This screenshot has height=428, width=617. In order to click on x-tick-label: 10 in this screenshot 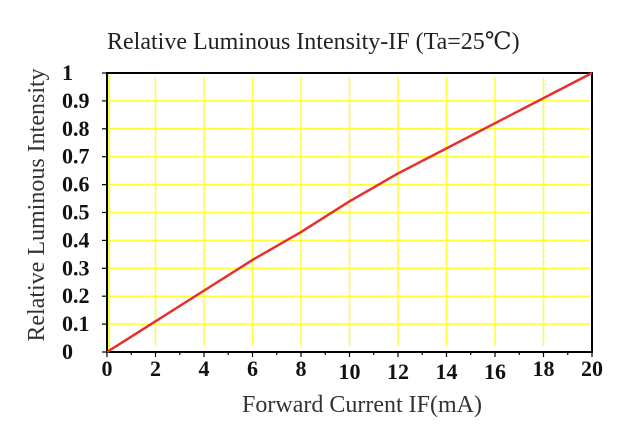, I will do `click(350, 371)`.